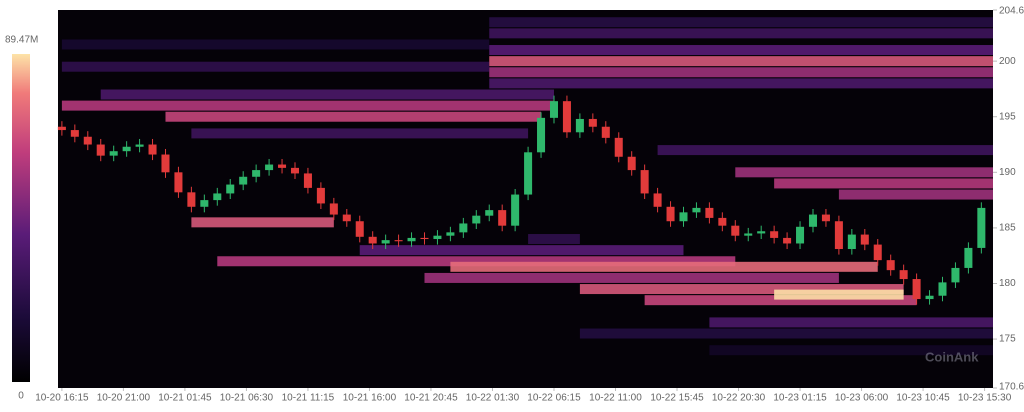  What do you see at coordinates (615, 398) in the screenshot?
I see `x-tick-label: 10-22 11:00` at bounding box center [615, 398].